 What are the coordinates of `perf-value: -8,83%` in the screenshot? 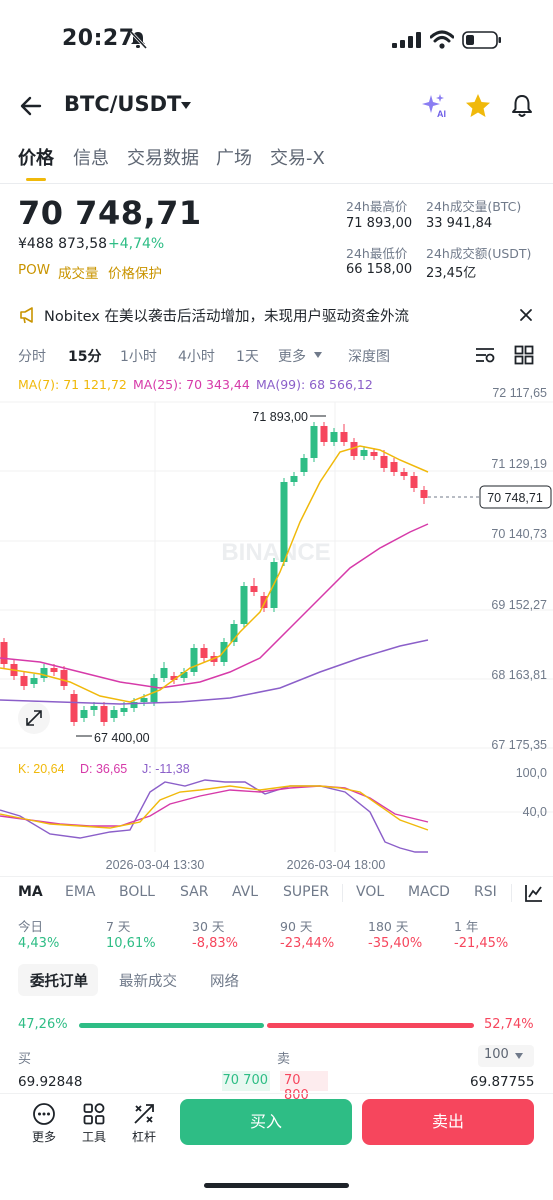 It's located at (215, 943).